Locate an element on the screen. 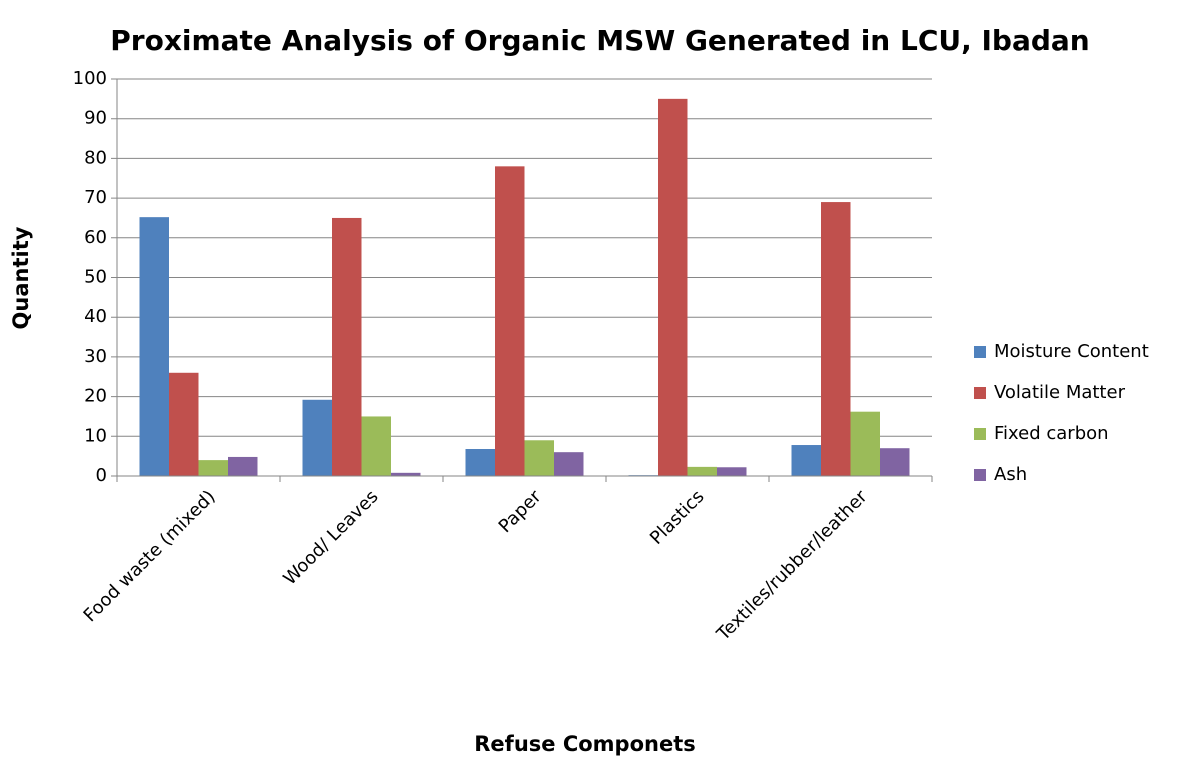 The width and height of the screenshot is (1198, 761). y-axis-title: Quantity is located at coordinates (21, 277).